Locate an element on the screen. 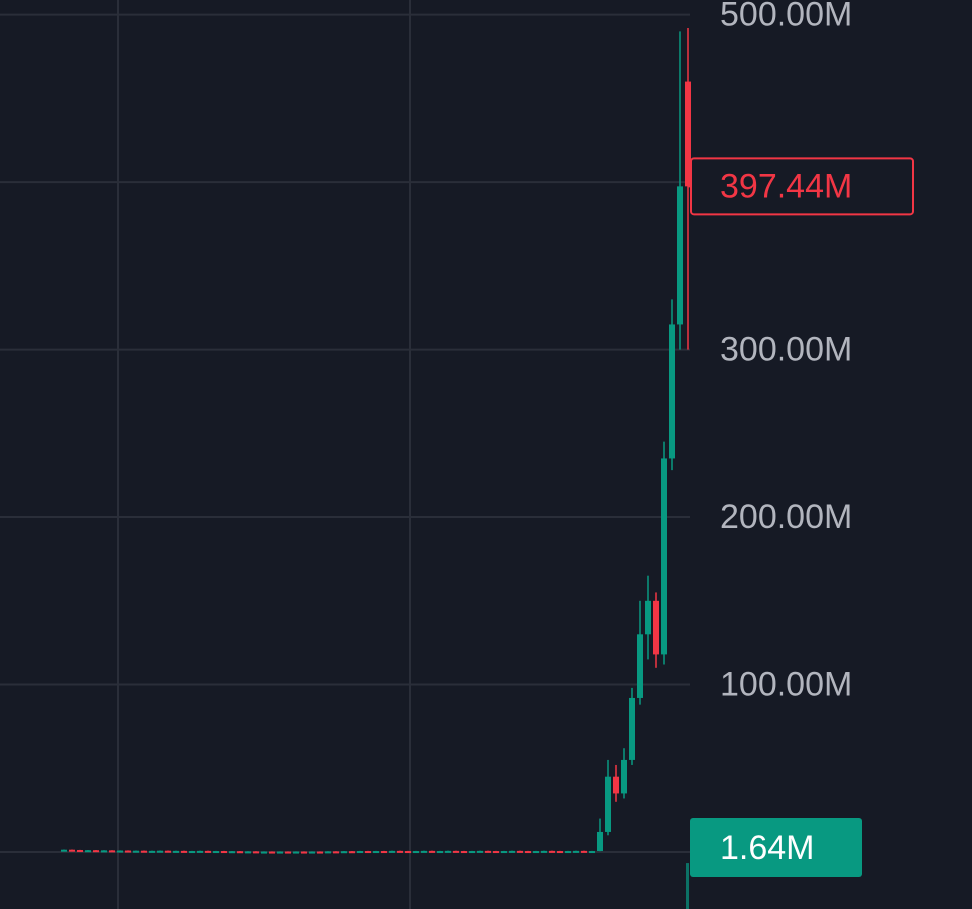 The height and width of the screenshot is (909, 972). volume-label-box is located at coordinates (776, 847).